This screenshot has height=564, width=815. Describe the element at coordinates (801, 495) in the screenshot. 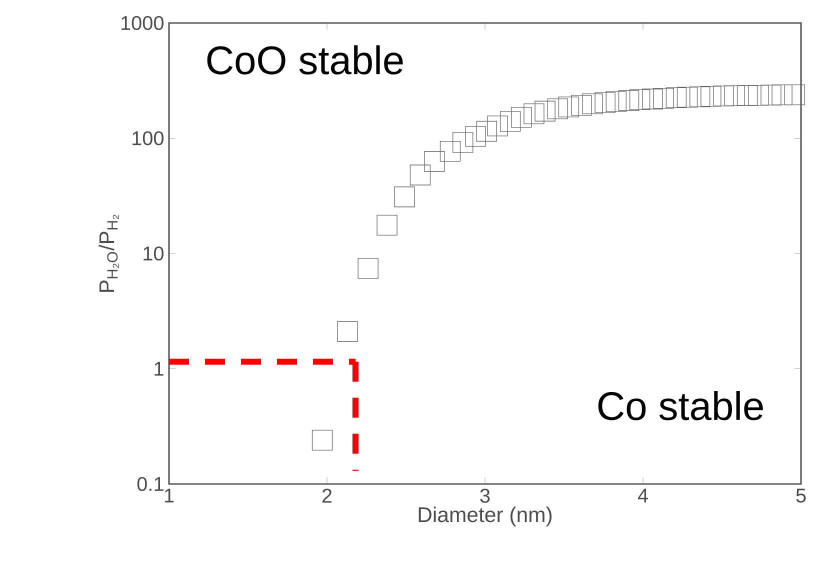

I see `x-tick-label: 5` at that location.